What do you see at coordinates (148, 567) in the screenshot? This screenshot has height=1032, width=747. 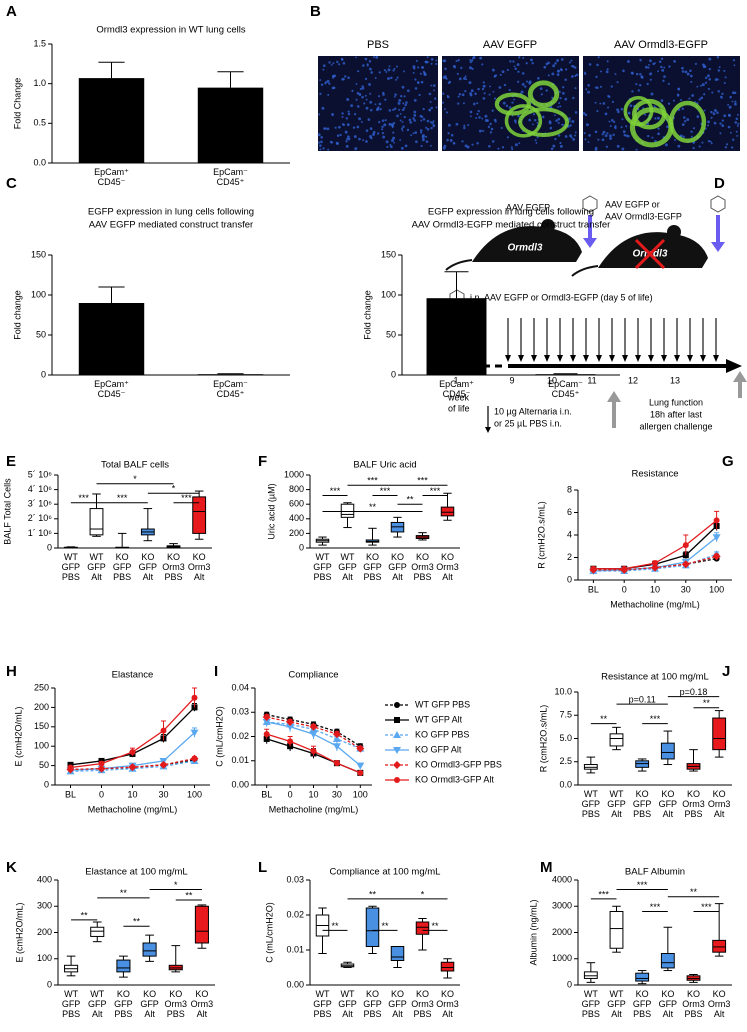 I see `x-tick-label: KO GFP Alt` at bounding box center [148, 567].